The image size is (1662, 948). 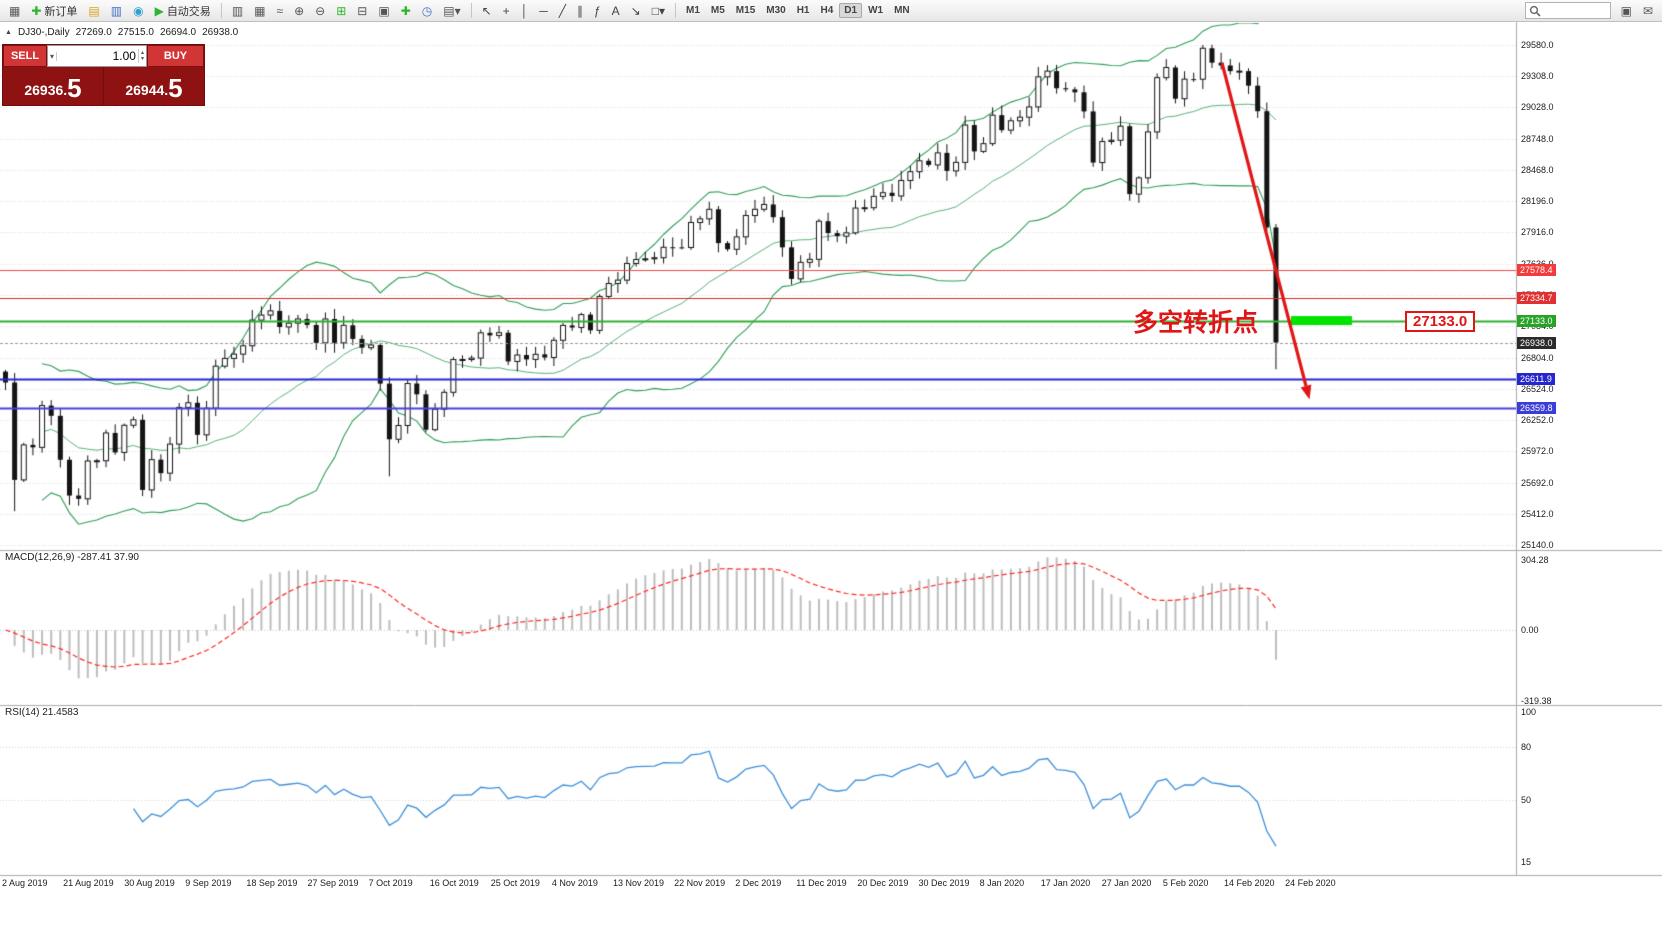 I want to click on price-axis-tick: 25692.0, so click(x=1537, y=482).